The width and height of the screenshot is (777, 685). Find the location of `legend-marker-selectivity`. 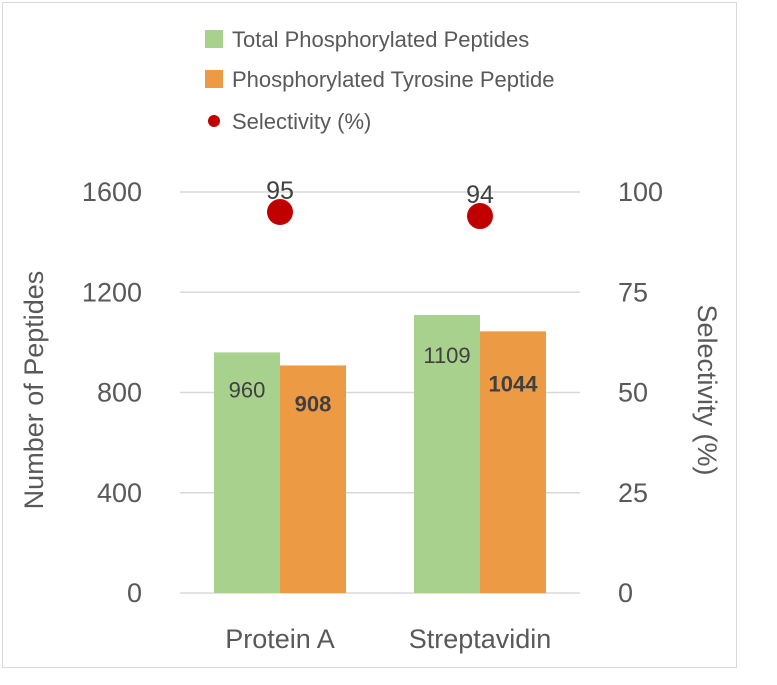

legend-marker-selectivity is located at coordinates (214, 121).